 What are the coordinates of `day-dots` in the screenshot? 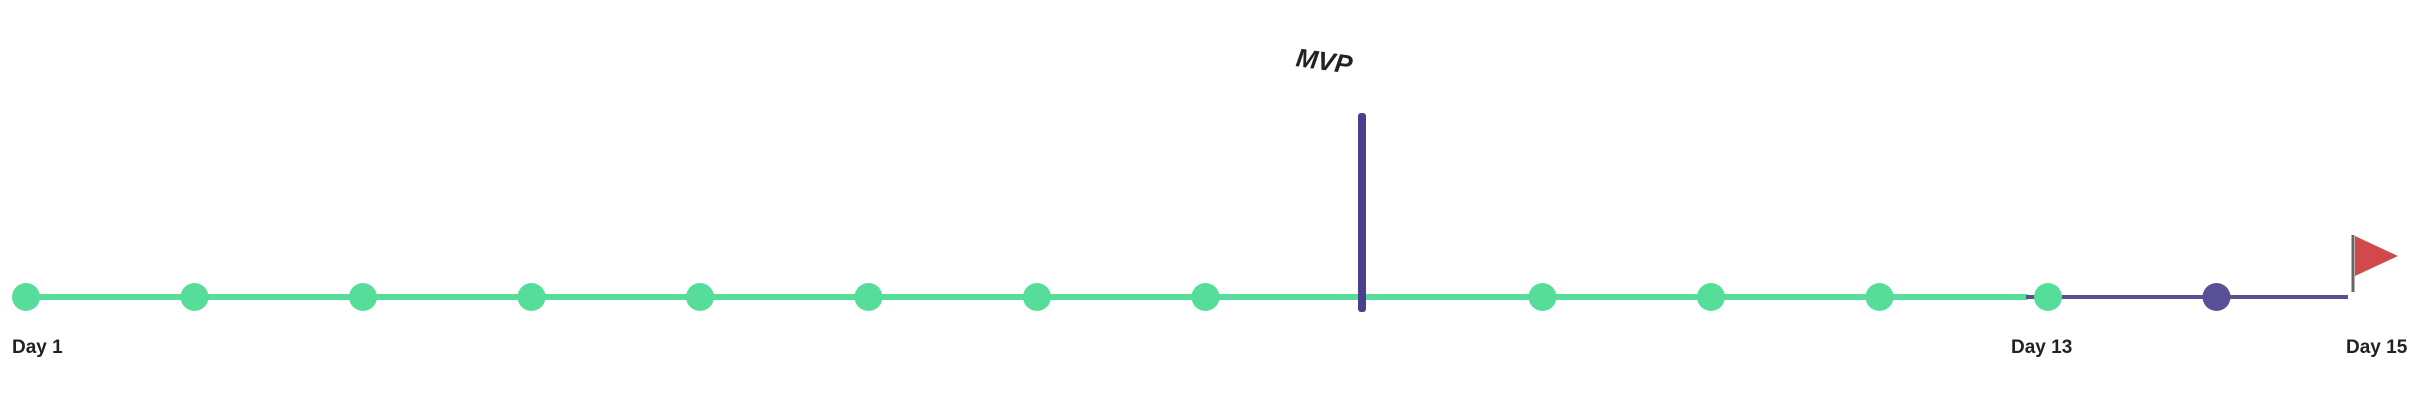 It's located at (1121, 297).